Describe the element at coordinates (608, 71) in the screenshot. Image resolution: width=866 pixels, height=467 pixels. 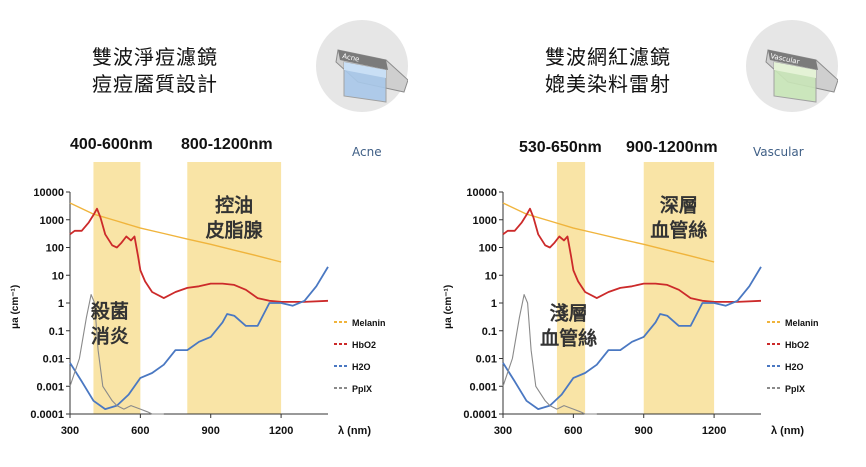
I see `vascular-title: 雙波網紅濾鏡 媲美染料雷射` at that location.